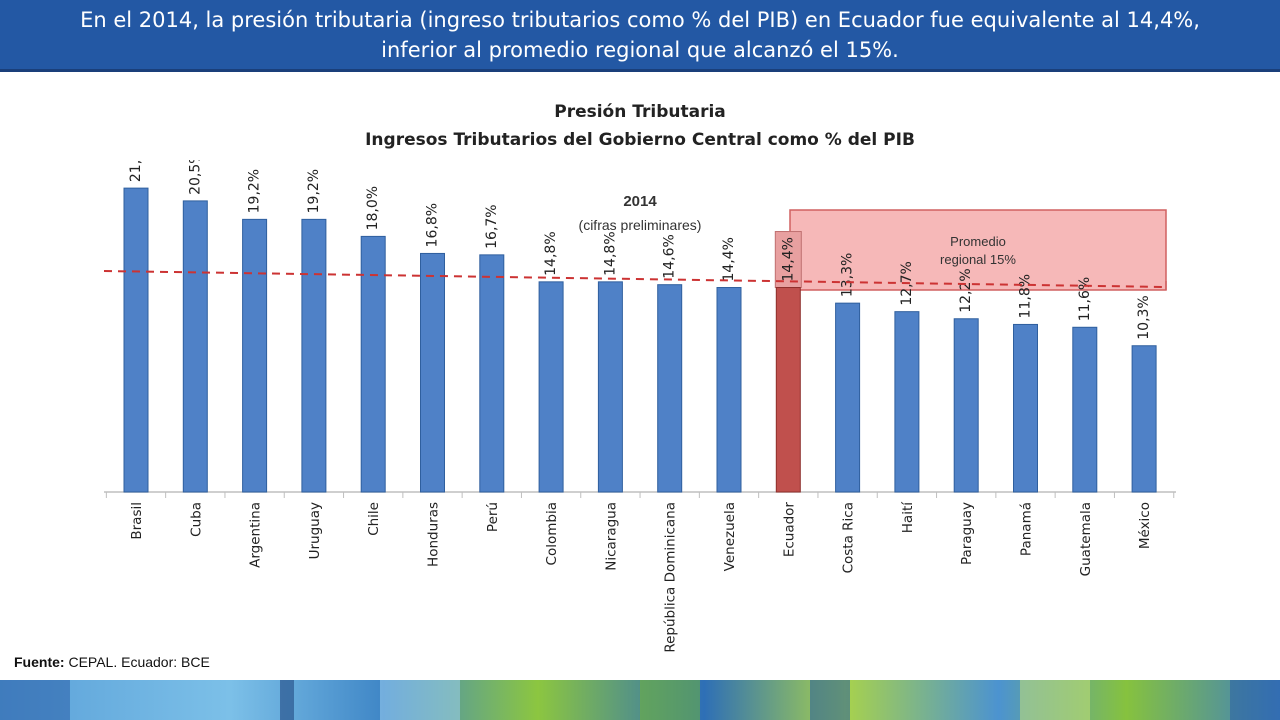 The width and height of the screenshot is (1280, 720). I want to click on data-label: 14,6%, so click(670, 256).